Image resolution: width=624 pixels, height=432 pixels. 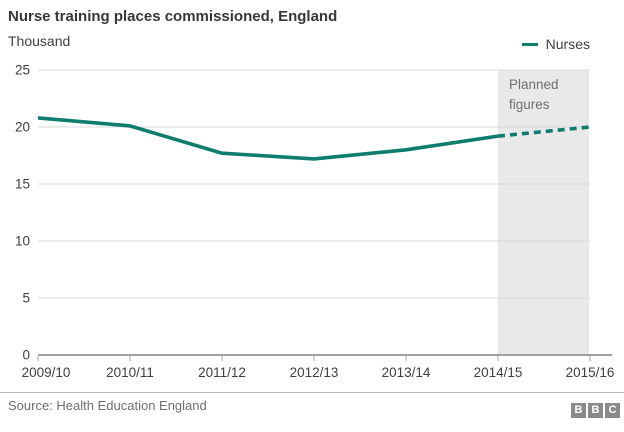 I want to click on planned-figures-annotation: Planned figures, so click(x=534, y=94).